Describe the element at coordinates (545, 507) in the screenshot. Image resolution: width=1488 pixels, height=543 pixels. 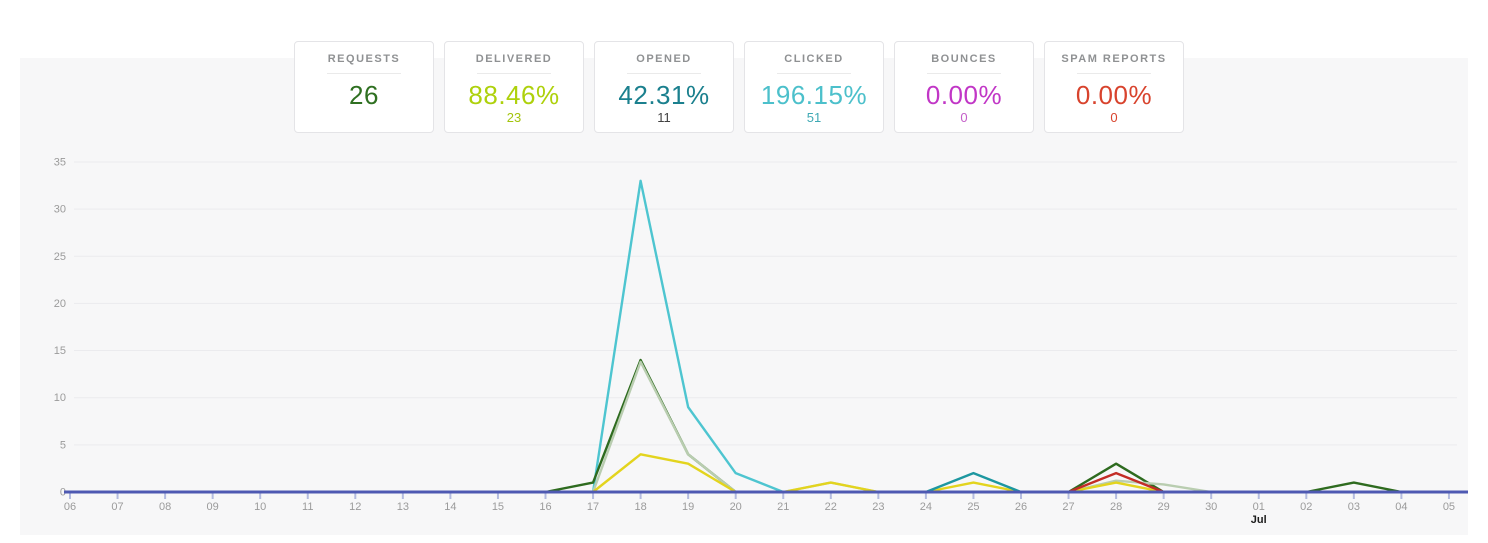
I see `x-tick-label: 16` at that location.